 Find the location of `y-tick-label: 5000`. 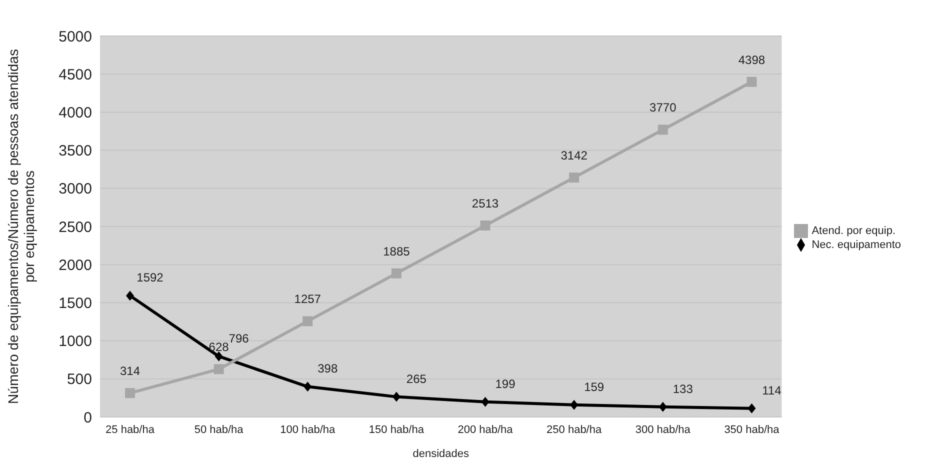

y-tick-label: 5000 is located at coordinates (75, 37).